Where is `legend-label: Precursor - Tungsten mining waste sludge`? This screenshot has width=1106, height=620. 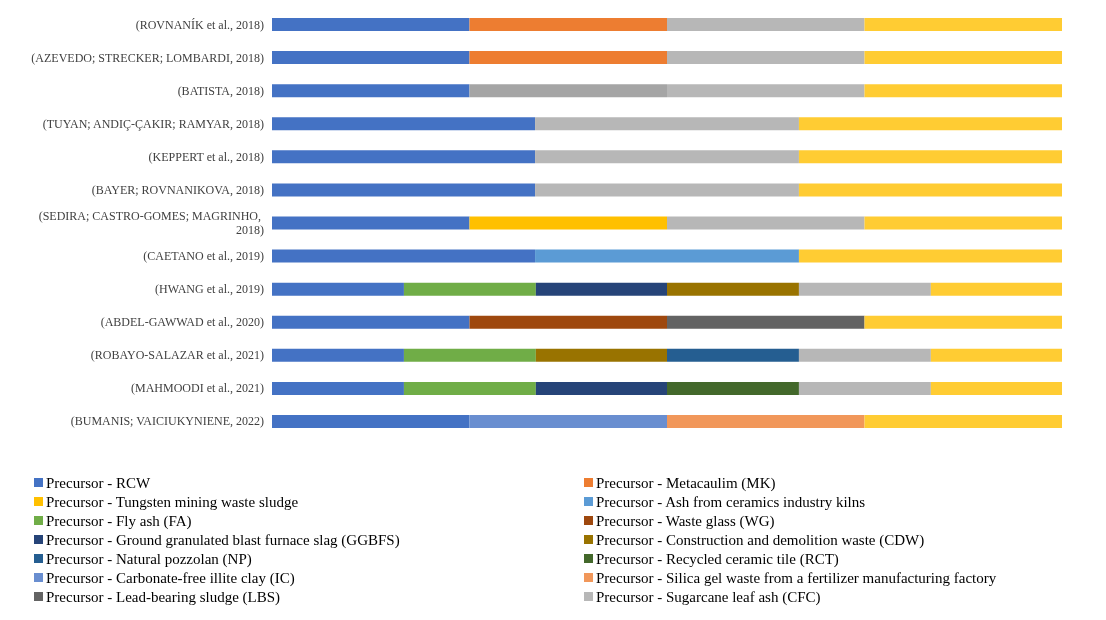
legend-label: Precursor - Tungsten mining waste sludge is located at coordinates (172, 501).